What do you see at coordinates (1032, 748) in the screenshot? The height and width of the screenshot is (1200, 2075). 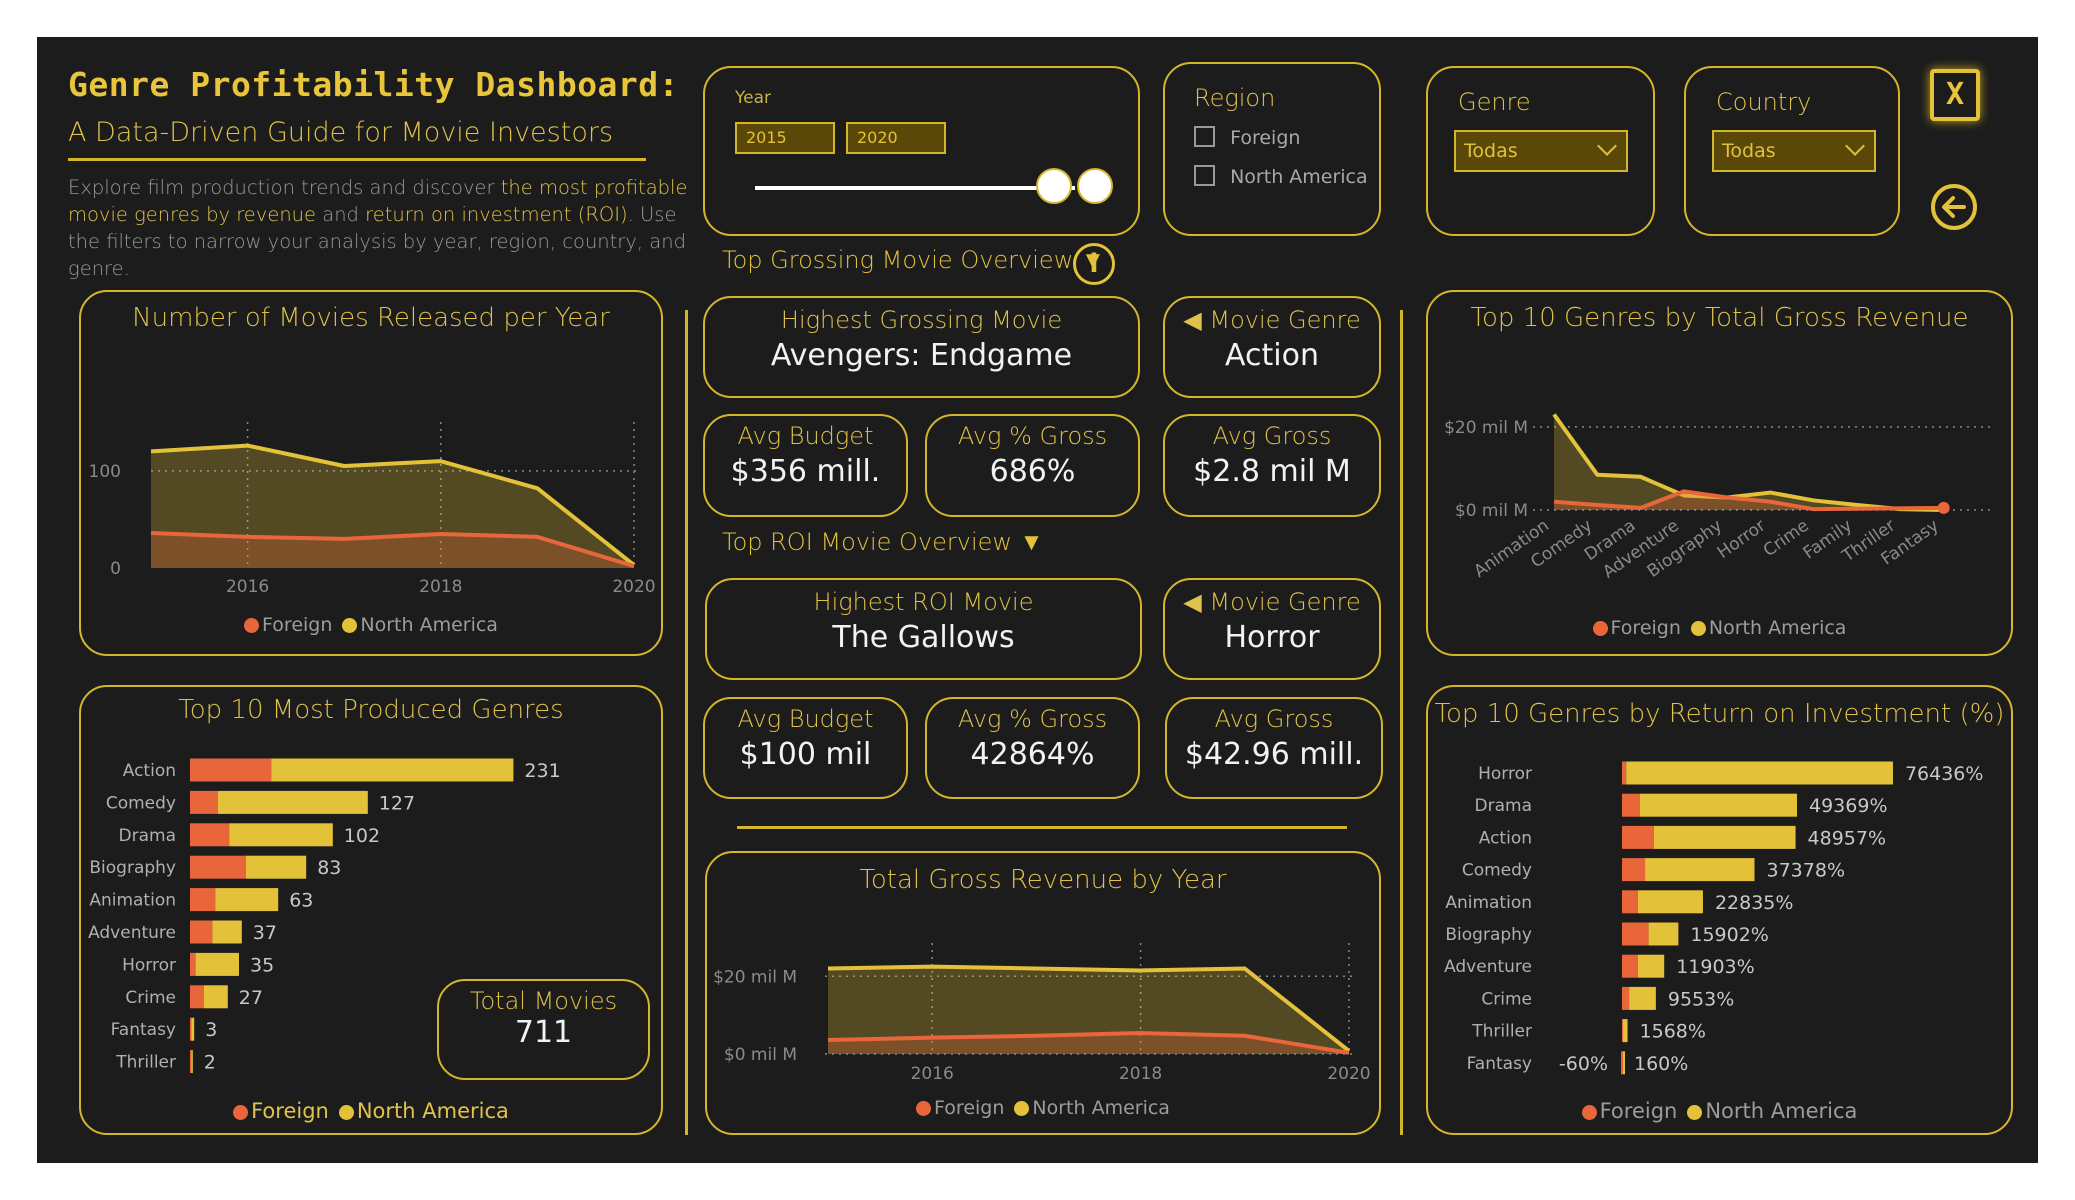 I see `roi-avg-pct-gross-card: Avg % Gross 42864%` at bounding box center [1032, 748].